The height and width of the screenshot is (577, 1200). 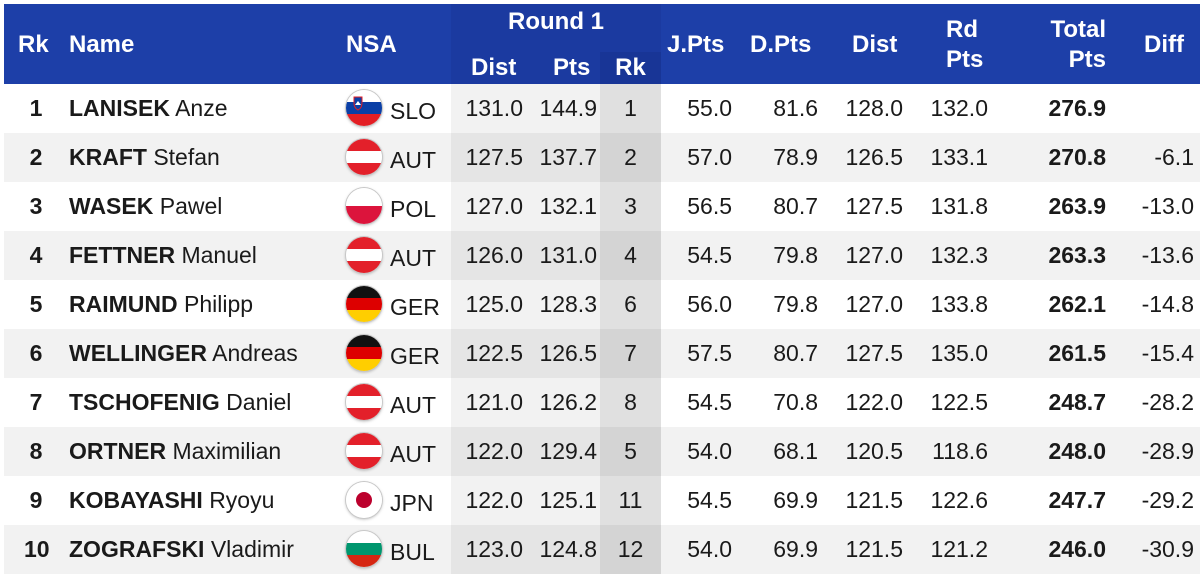 I want to click on athlete-name: WASEK Pawel, so click(x=145, y=206).